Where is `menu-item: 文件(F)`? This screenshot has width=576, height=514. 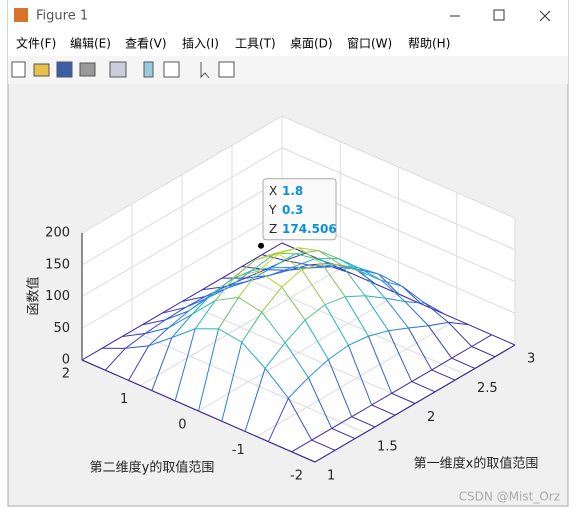
menu-item: 文件(F) is located at coordinates (36, 43).